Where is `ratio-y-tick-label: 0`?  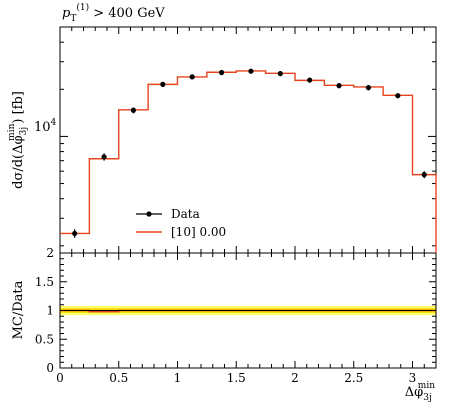
ratio-y-tick-label: 0 is located at coordinates (50, 368).